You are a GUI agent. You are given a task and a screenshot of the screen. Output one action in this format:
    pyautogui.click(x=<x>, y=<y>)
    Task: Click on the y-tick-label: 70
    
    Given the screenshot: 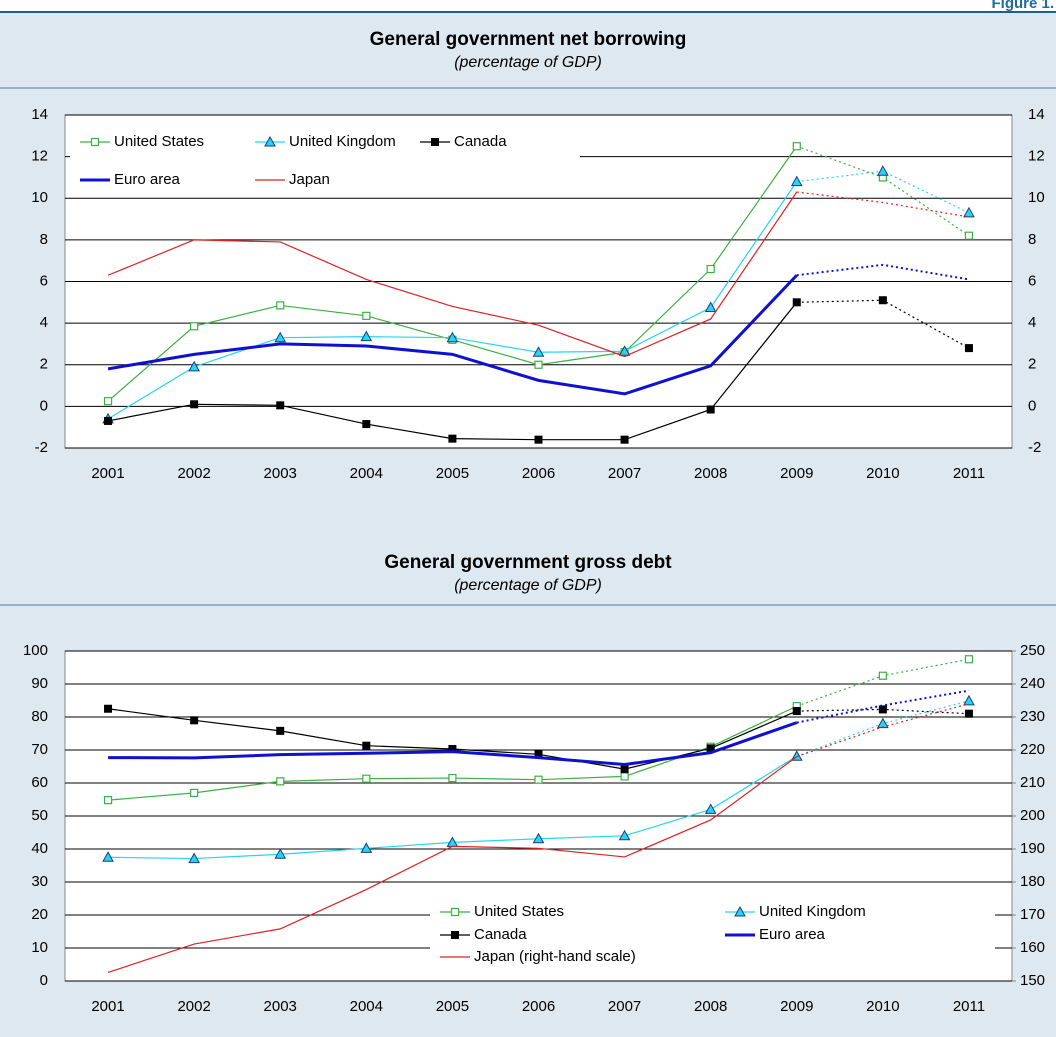 What is the action you would take?
    pyautogui.click(x=39, y=749)
    